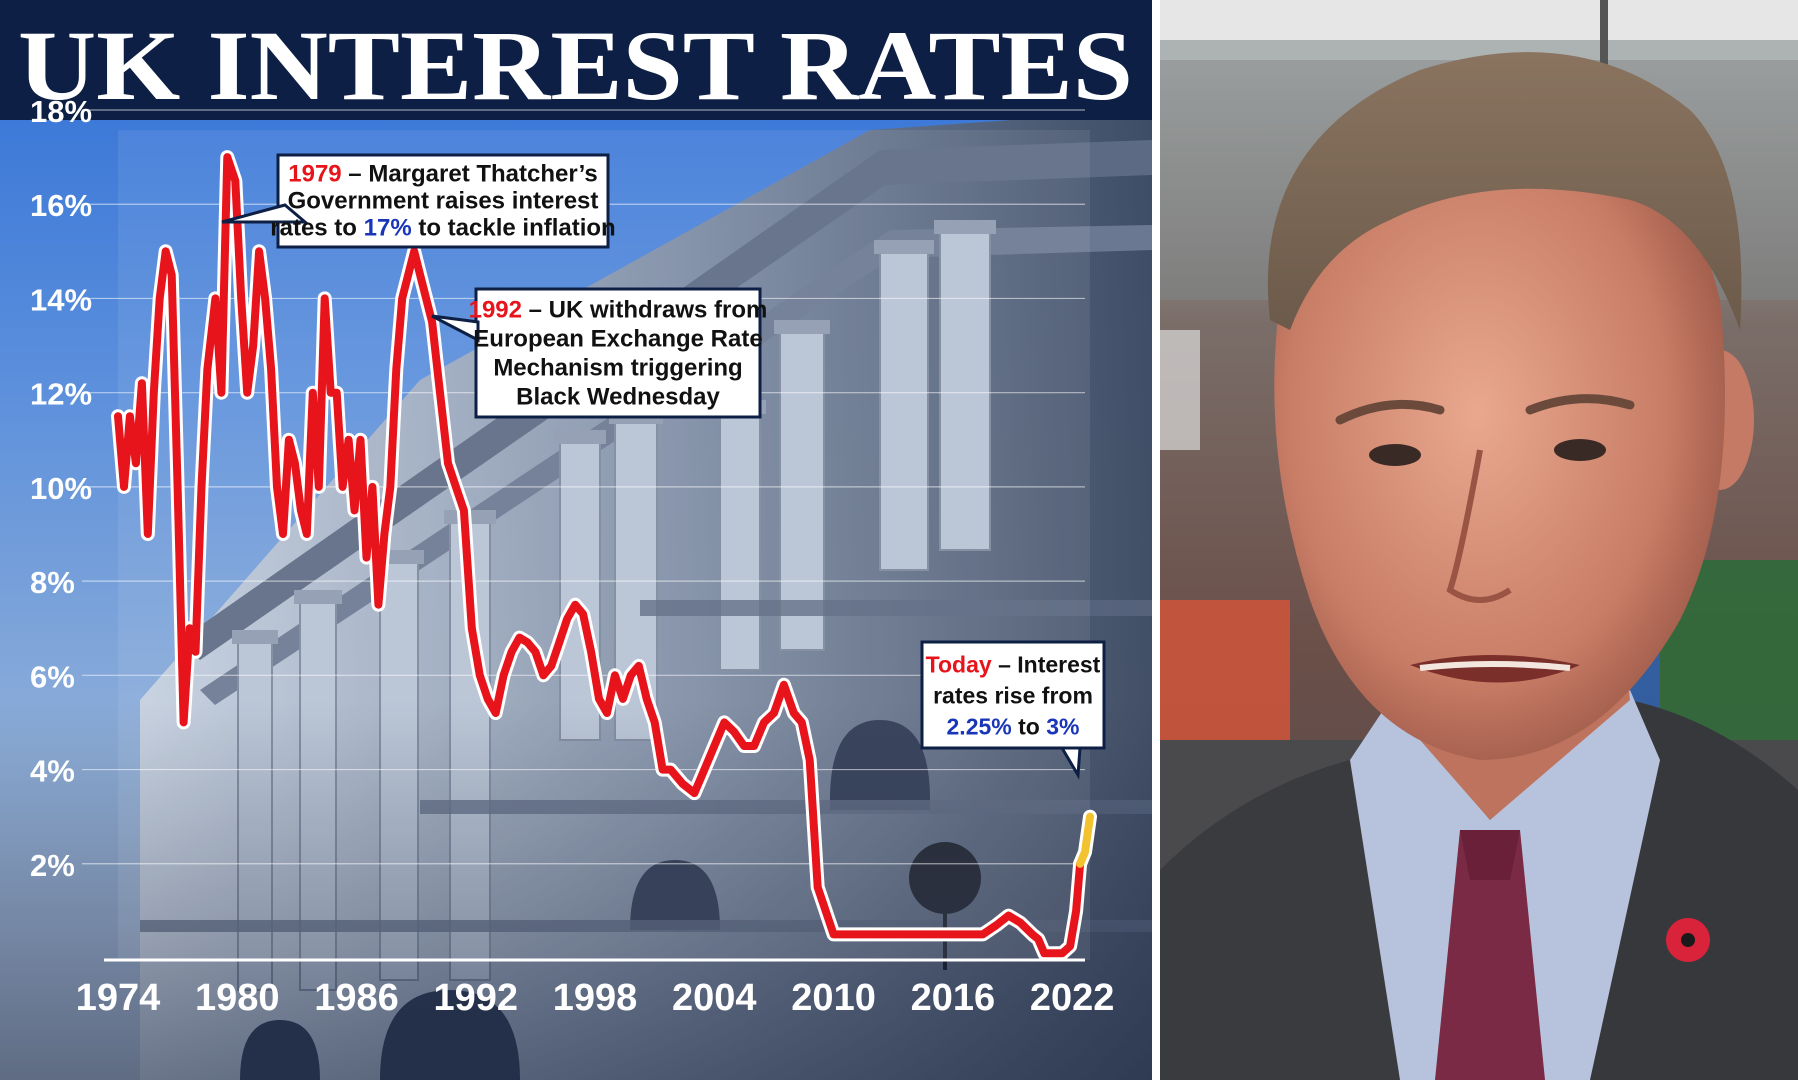 This screenshot has width=1798, height=1080. I want to click on callout-line: rates to 17% to tackle inflation, so click(442, 228).